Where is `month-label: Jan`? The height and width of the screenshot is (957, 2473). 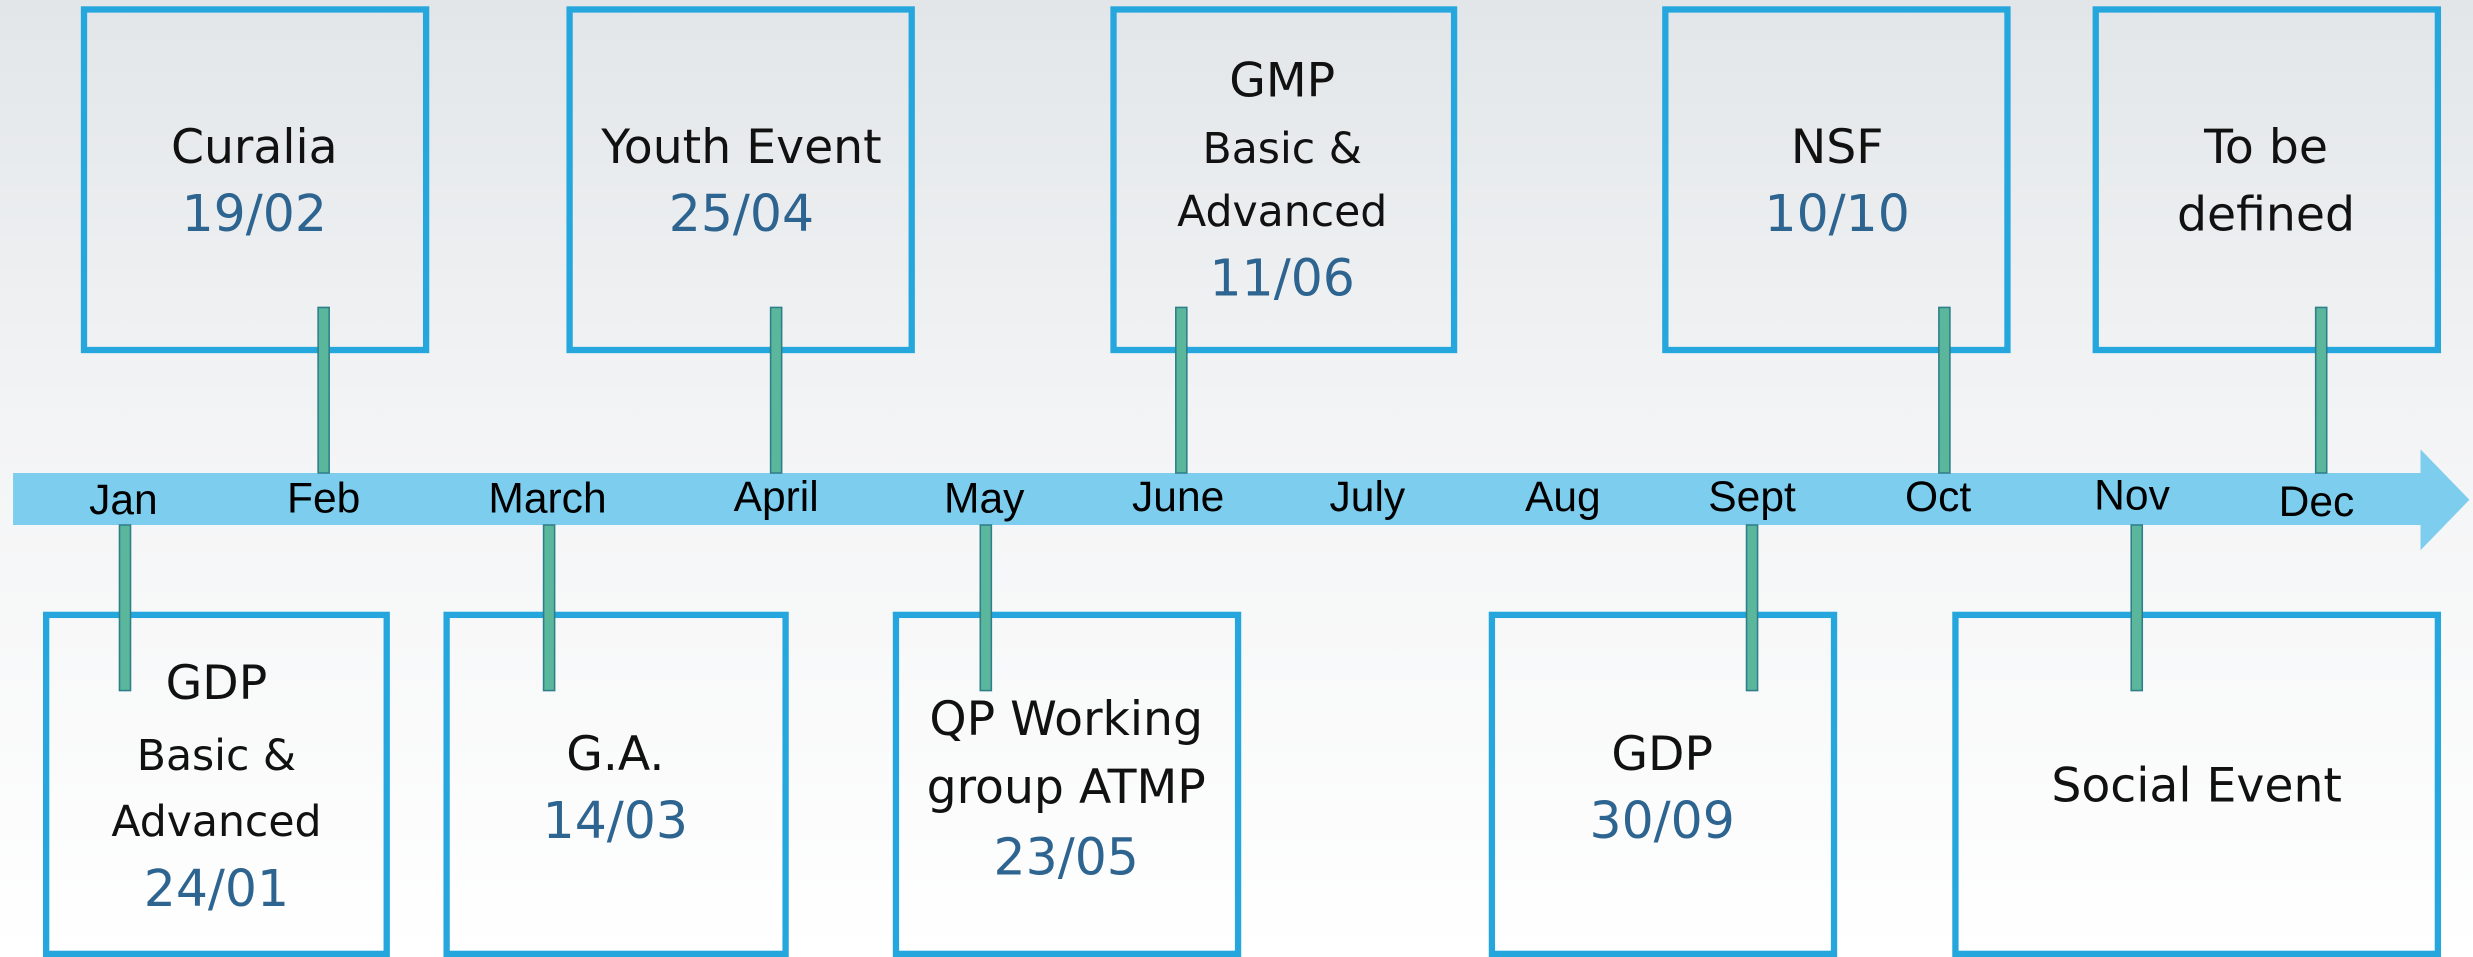
month-label: Jan is located at coordinates (123, 500).